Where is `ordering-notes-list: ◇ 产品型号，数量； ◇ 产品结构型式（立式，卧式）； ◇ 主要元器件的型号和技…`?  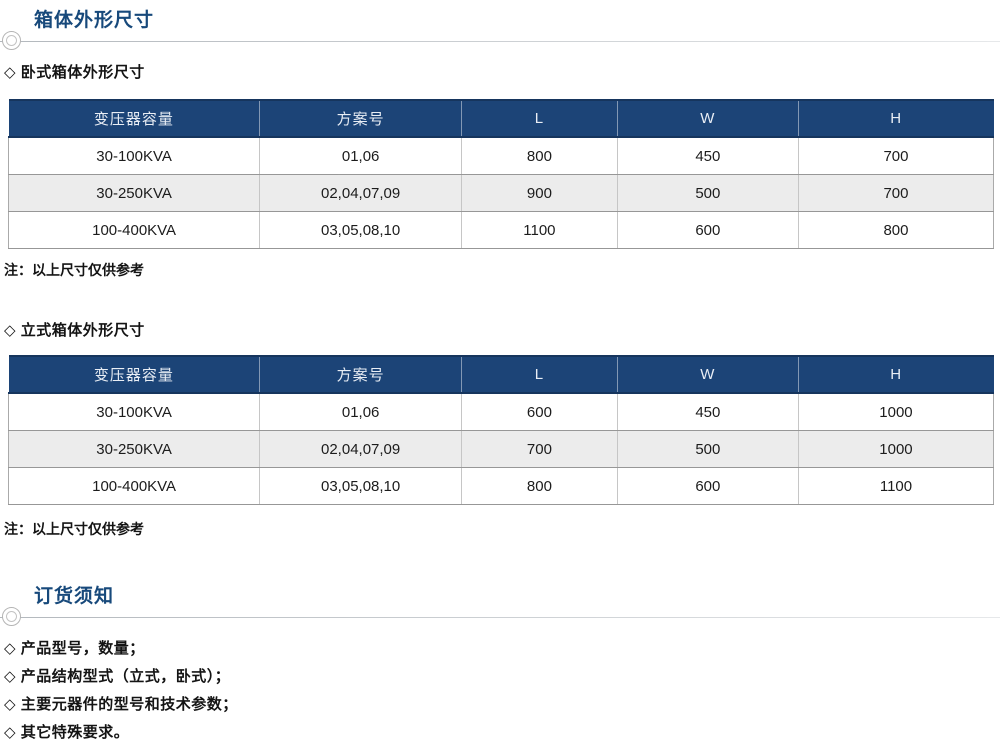 ordering-notes-list: ◇ 产品型号，数量； ◇ 产品结构型式（立式，卧式）； ◇ 主要元器件的型号和技… is located at coordinates (502, 691).